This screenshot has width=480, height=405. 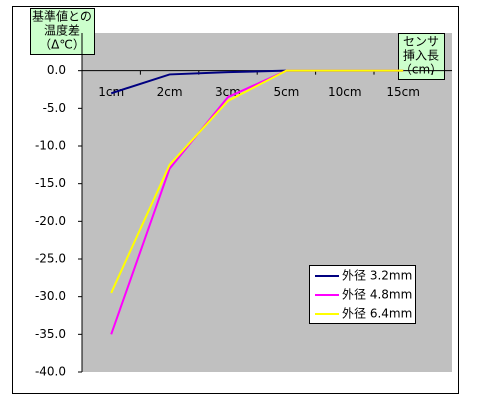 What do you see at coordinates (228, 92) in the screenshot?
I see `x-tick-label: 3cm` at bounding box center [228, 92].